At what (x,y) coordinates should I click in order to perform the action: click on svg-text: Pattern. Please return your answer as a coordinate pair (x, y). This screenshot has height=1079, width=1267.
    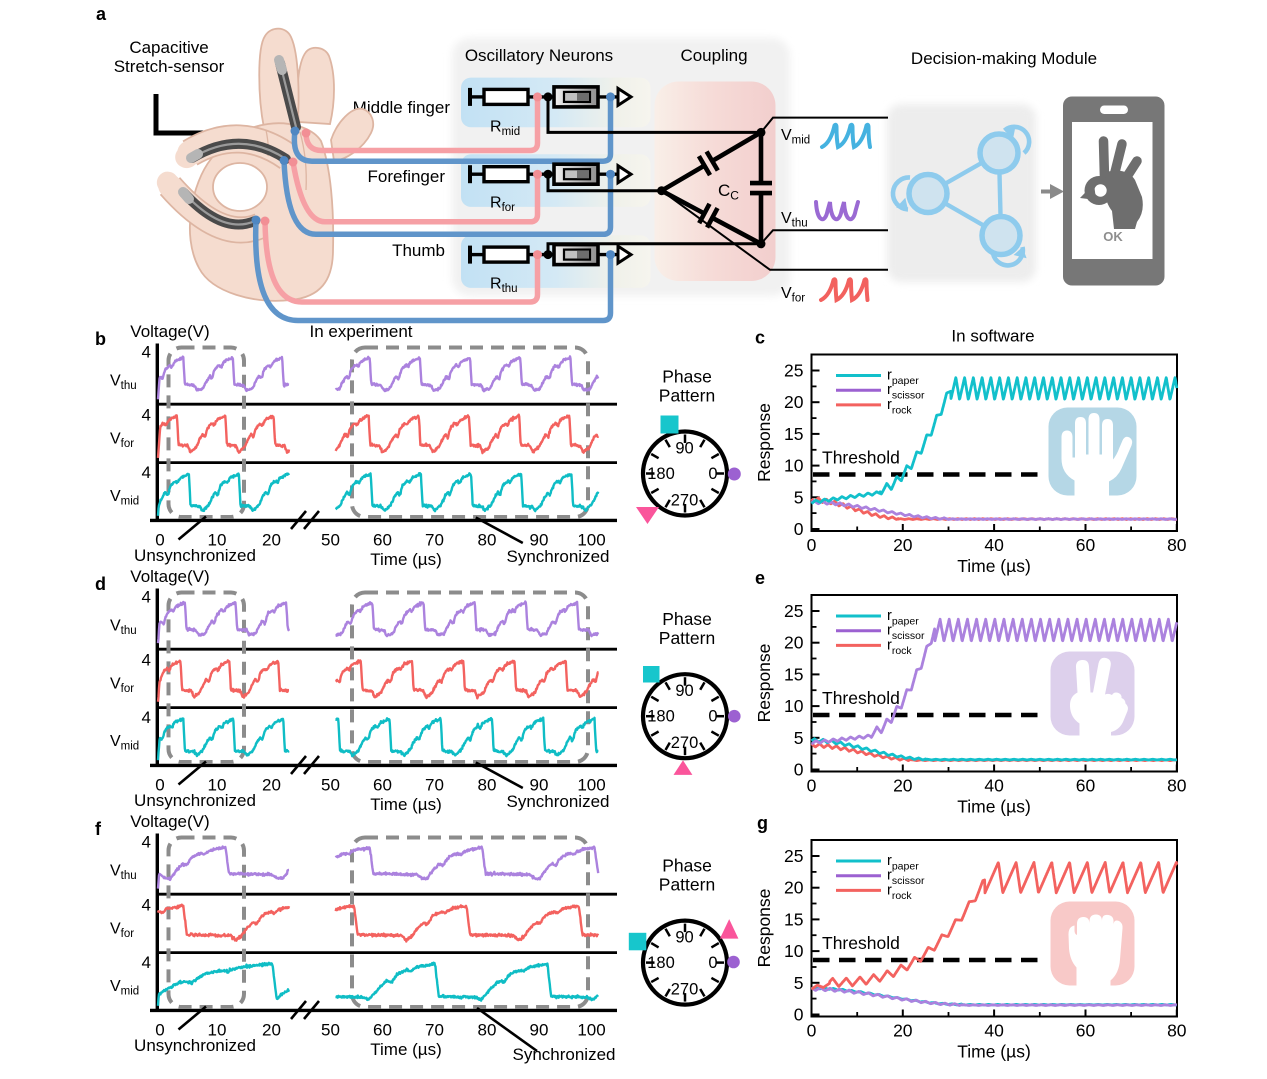
    Looking at the image, I should click on (687, 885).